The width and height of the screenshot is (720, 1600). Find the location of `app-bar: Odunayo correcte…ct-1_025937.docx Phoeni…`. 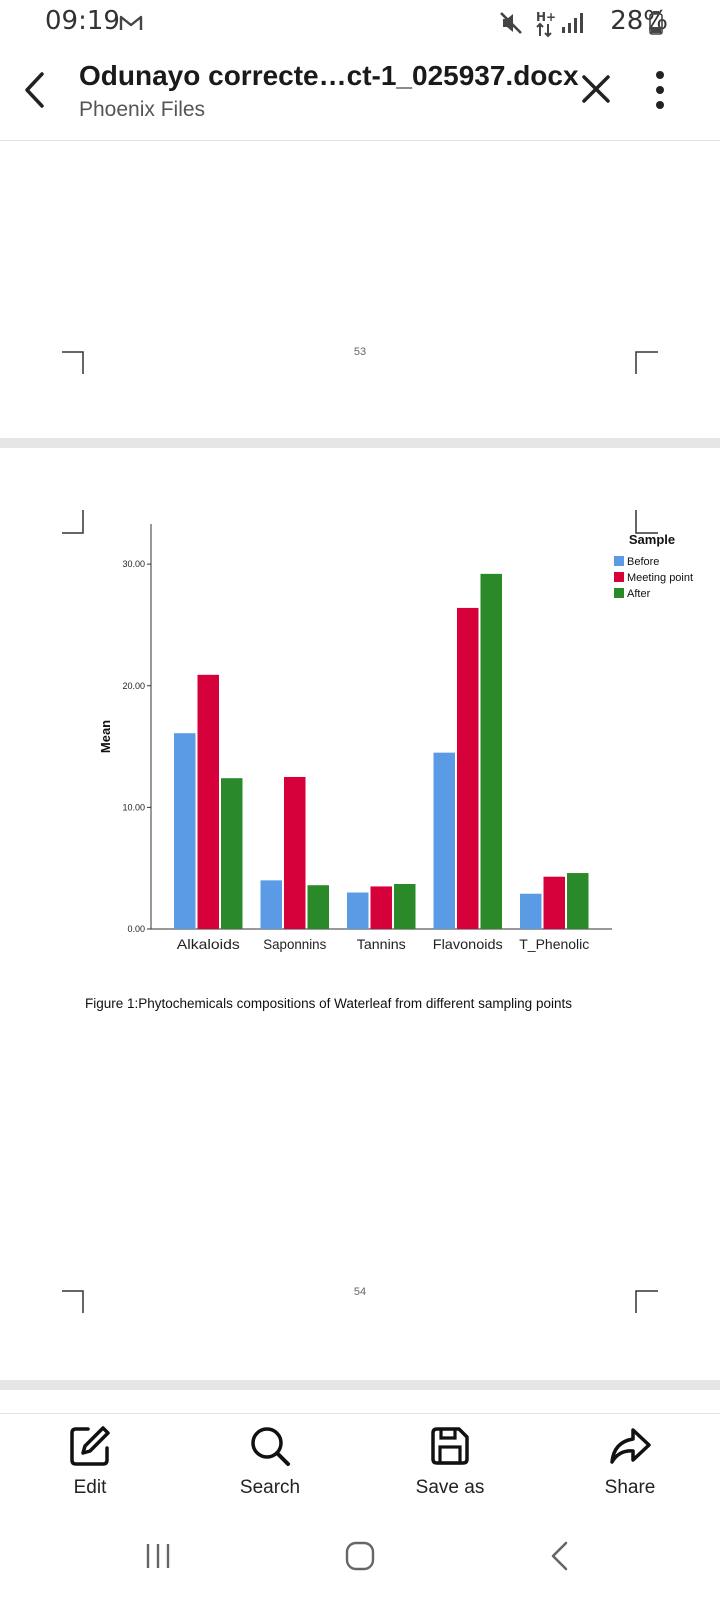

app-bar: Odunayo correcte…ct-1_025937.docx Phoeni… is located at coordinates (360, 94).